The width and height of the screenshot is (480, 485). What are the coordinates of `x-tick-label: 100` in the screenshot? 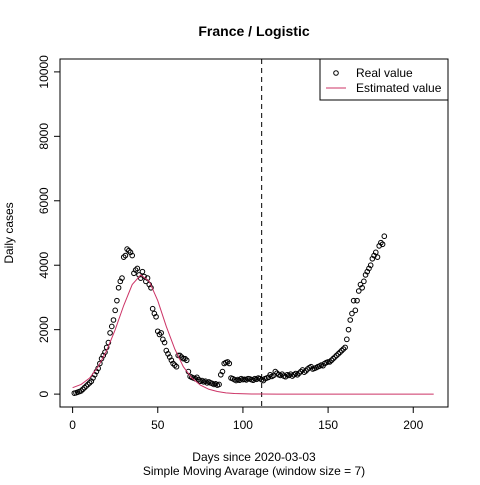 It's located at (243, 425).